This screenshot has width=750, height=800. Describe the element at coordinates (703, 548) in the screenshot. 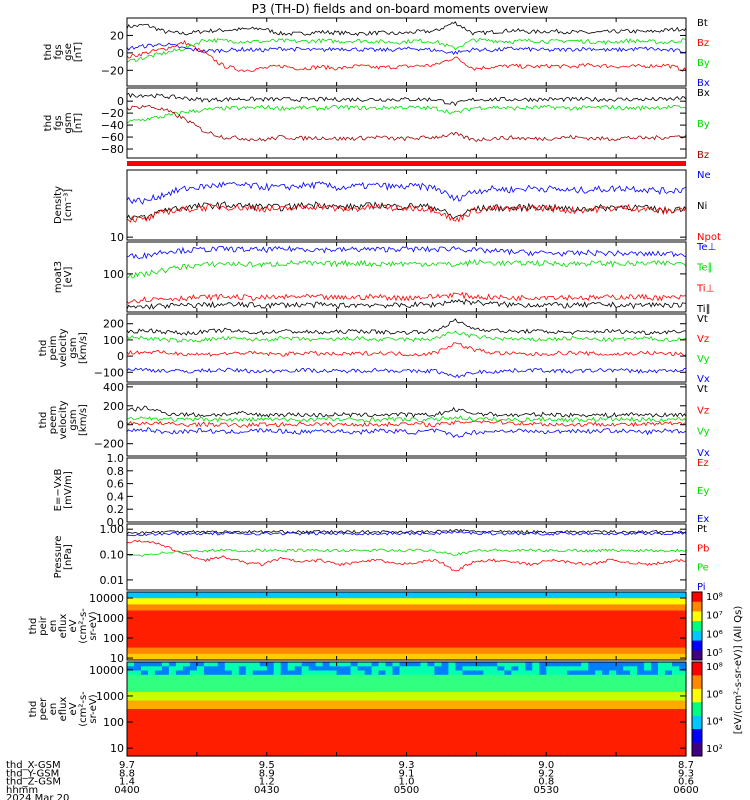

I see `legend-entry: Pb` at that location.